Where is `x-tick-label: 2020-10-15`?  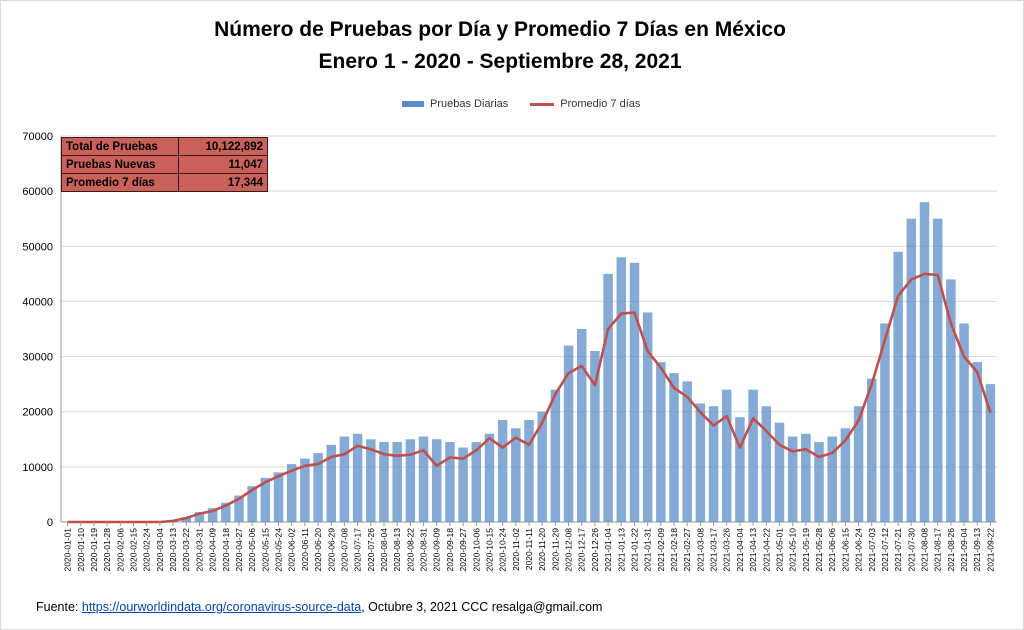 x-tick-label: 2020-10-15 is located at coordinates (489, 550).